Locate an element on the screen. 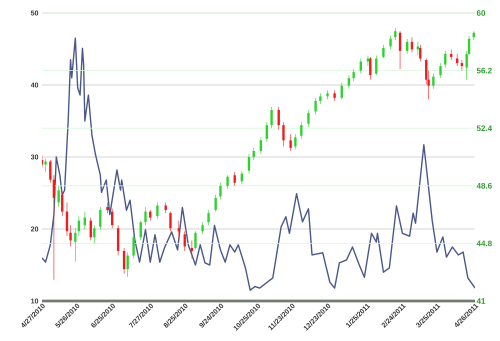 This screenshot has width=500, height=341. y2-tick-label: 41 is located at coordinates (481, 301).